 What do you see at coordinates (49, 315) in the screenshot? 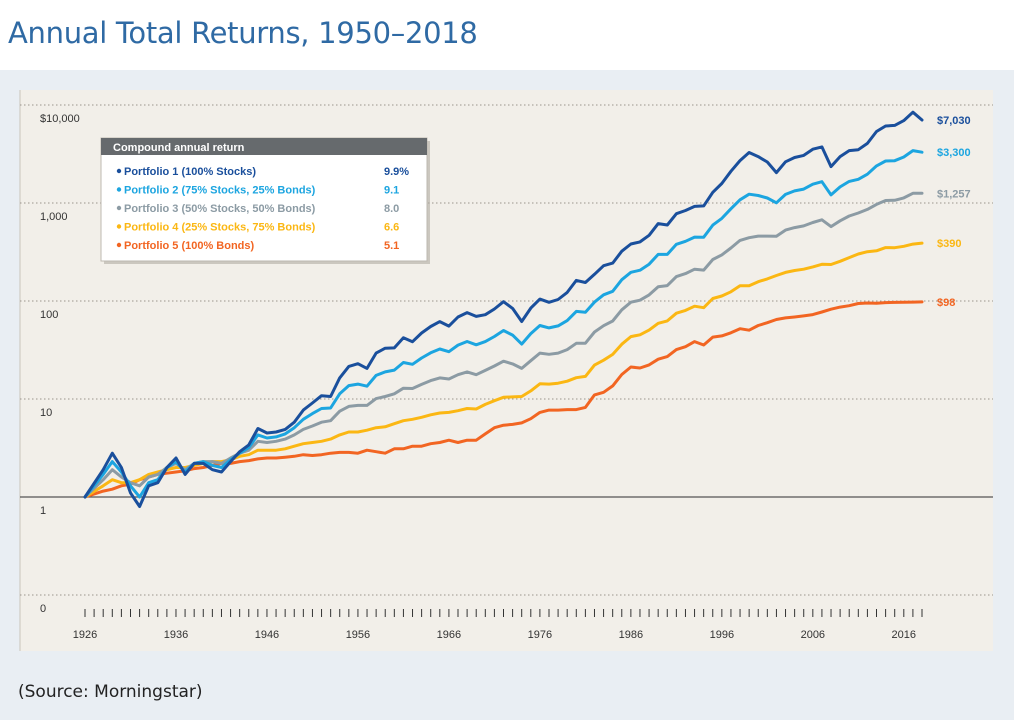
I see `y-tick-label: 100` at bounding box center [49, 315].